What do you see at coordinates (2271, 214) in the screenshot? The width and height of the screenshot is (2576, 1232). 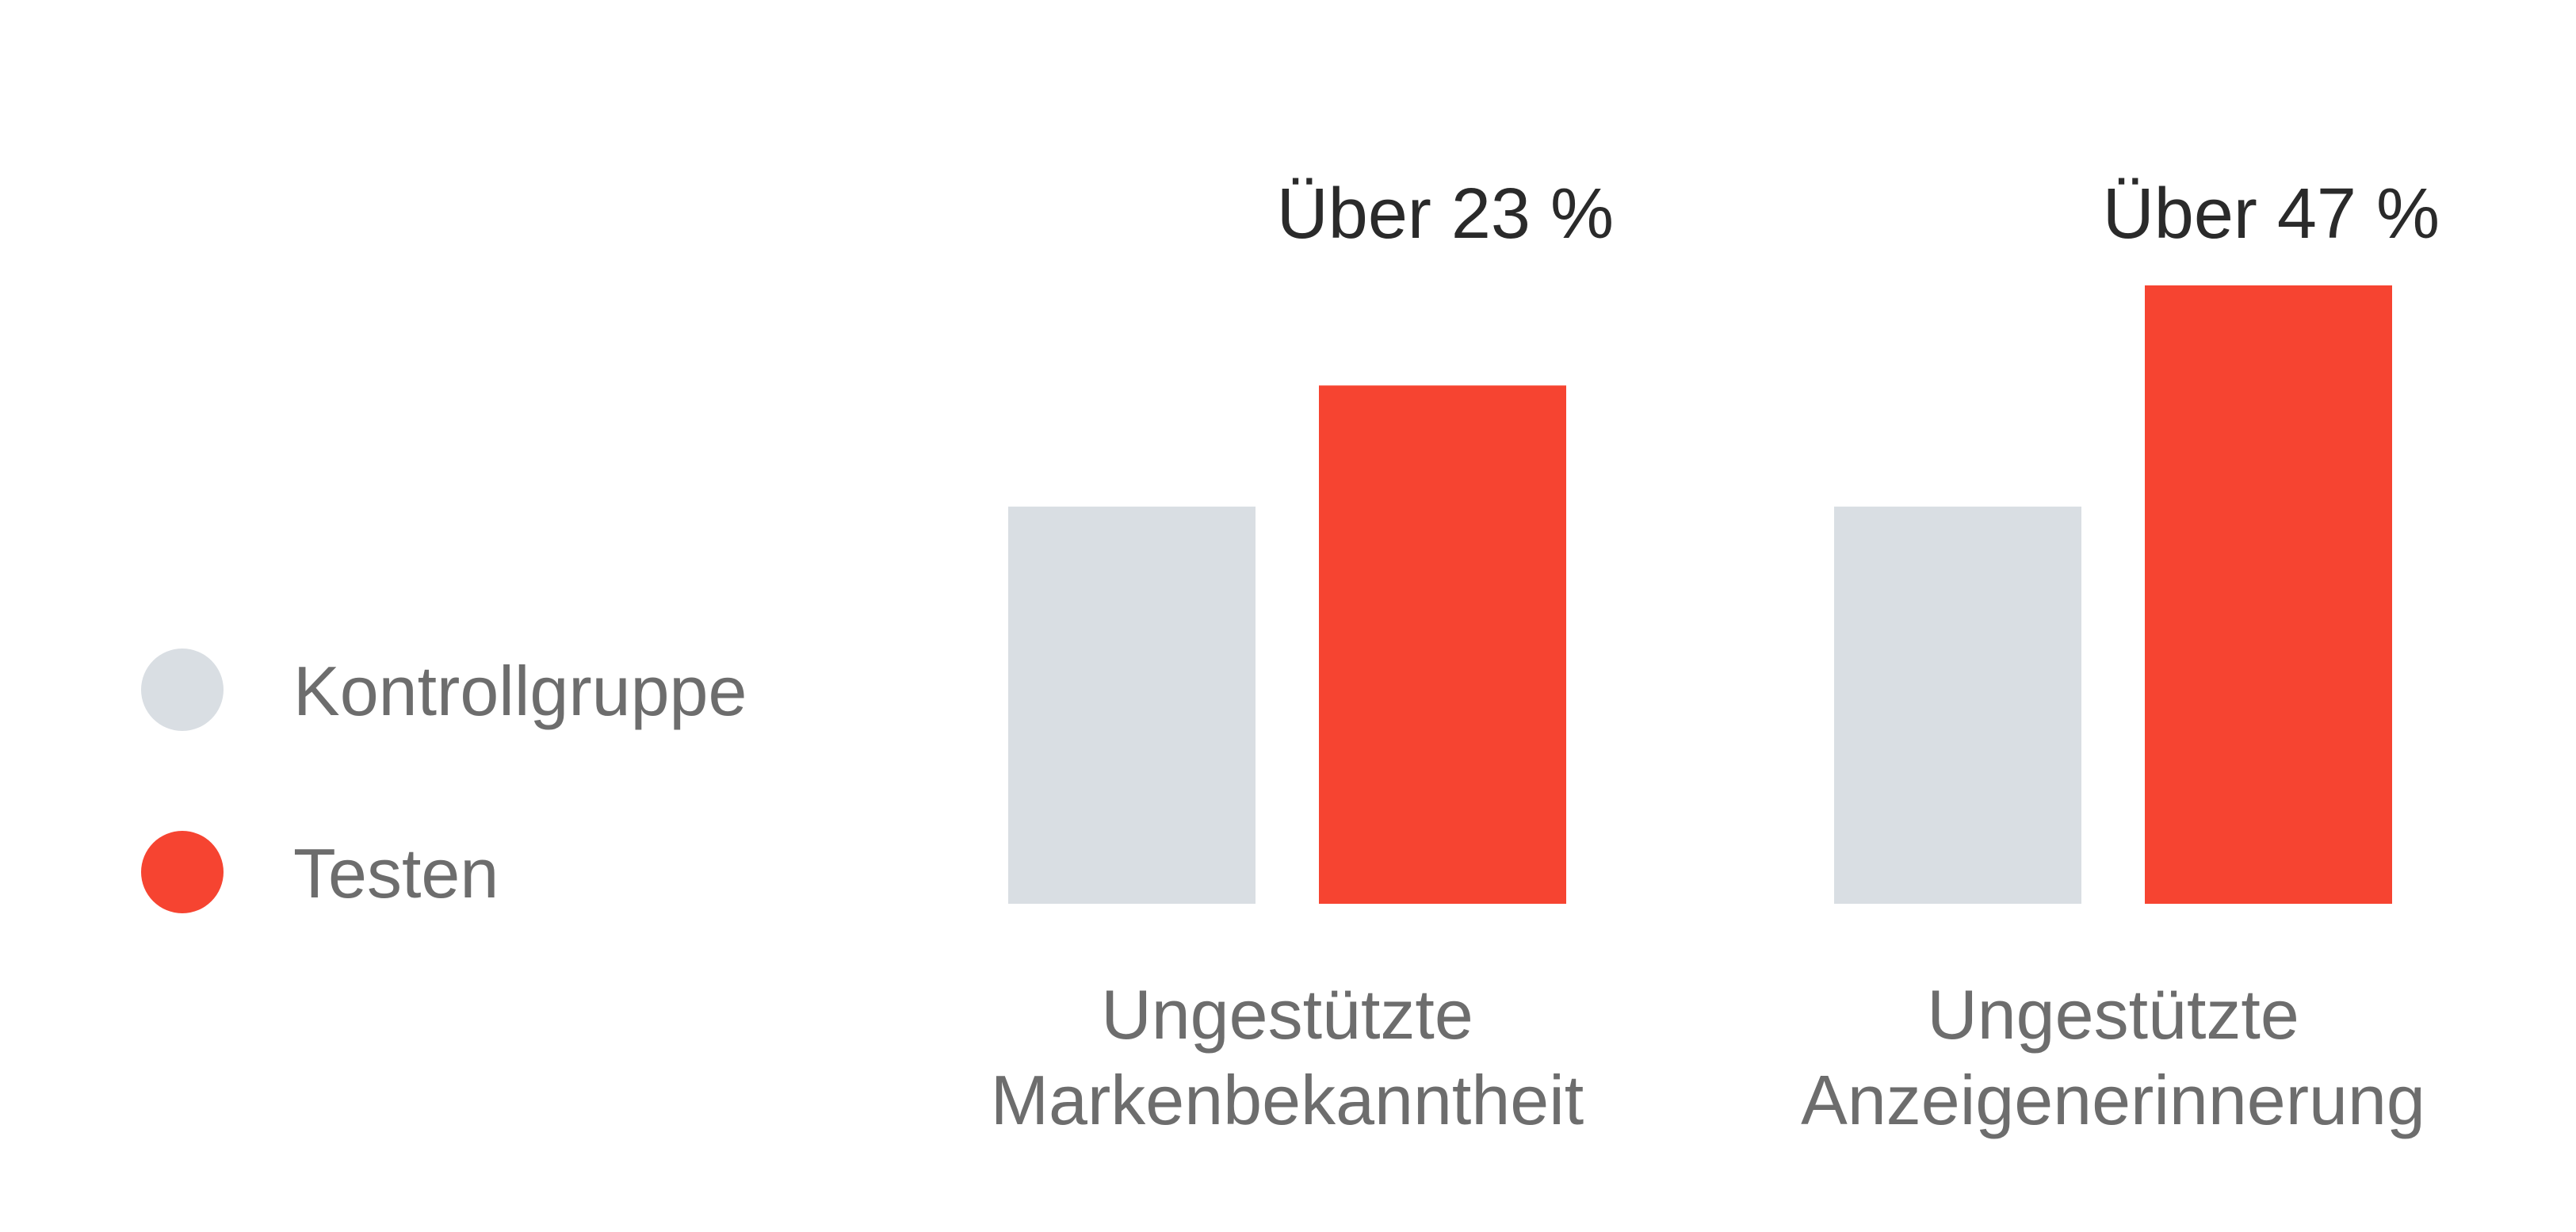 I see `data-label-2: Über 47 %` at bounding box center [2271, 214].